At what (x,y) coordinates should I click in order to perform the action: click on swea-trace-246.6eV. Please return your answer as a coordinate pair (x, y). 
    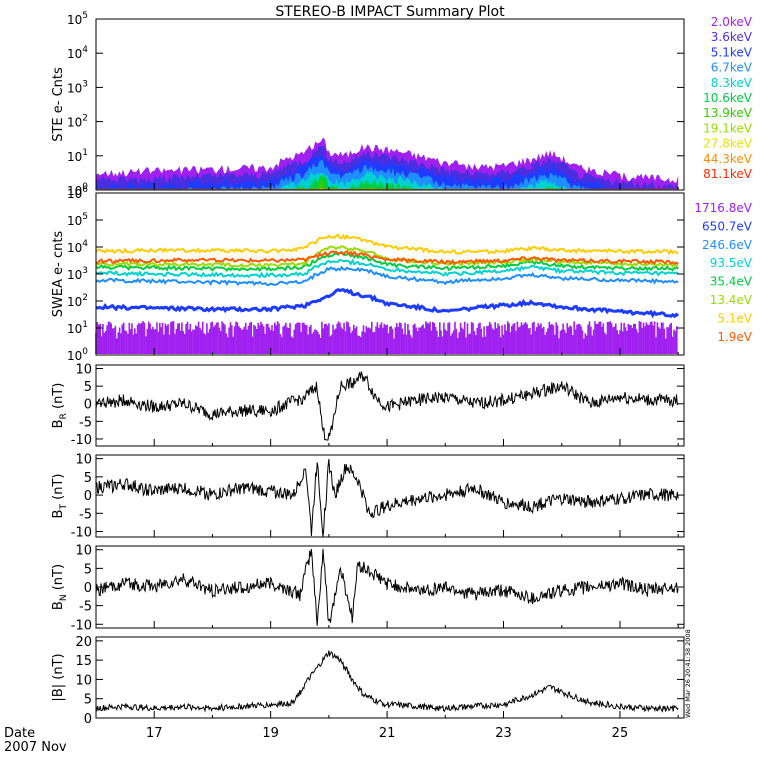
    Looking at the image, I should click on (387, 276).